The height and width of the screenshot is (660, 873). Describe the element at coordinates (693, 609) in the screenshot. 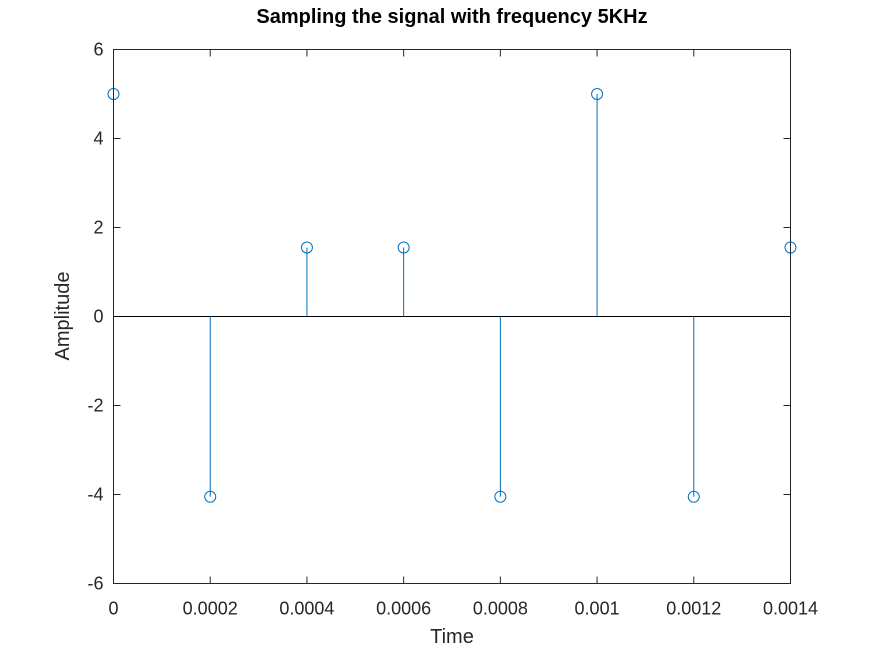

I see `x-tick-label: 0.0012` at that location.